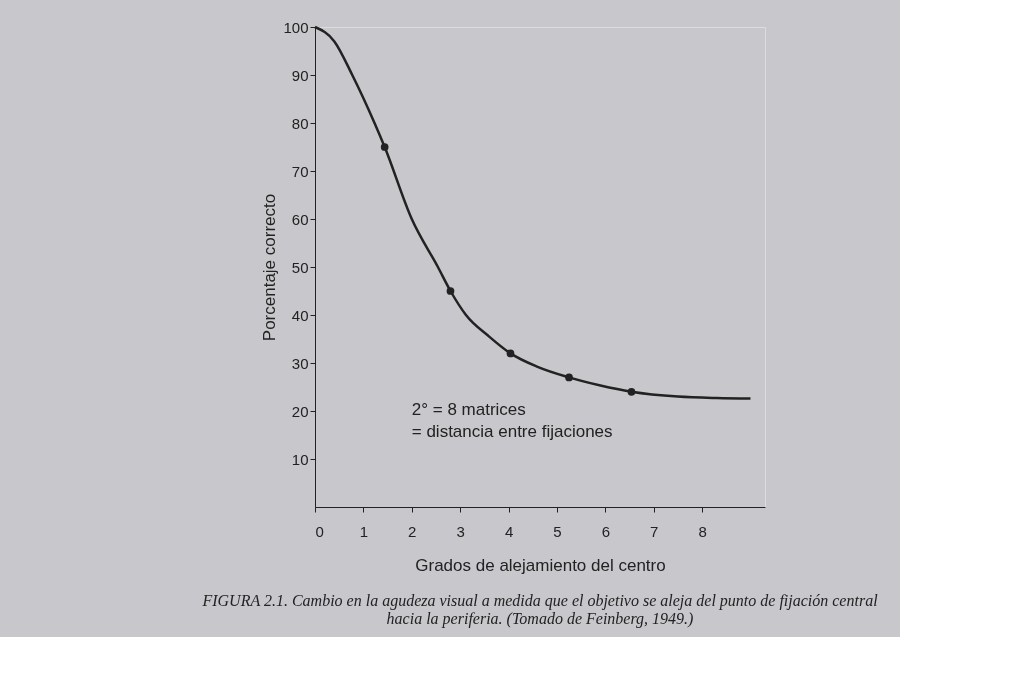 The width and height of the screenshot is (1035, 697). What do you see at coordinates (300, 123) in the screenshot?
I see `y-tick-label: 80` at bounding box center [300, 123].